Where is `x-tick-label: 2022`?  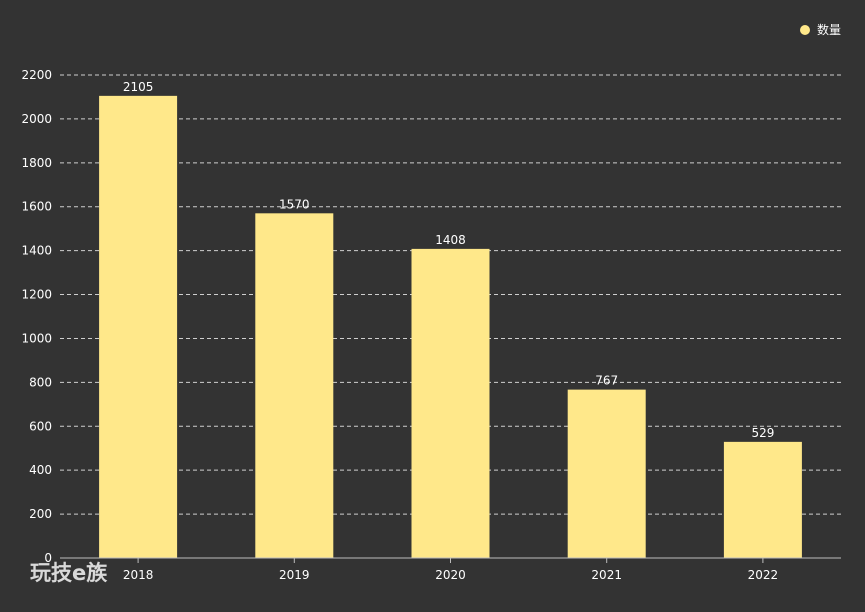 x-tick-label: 2022 is located at coordinates (763, 575).